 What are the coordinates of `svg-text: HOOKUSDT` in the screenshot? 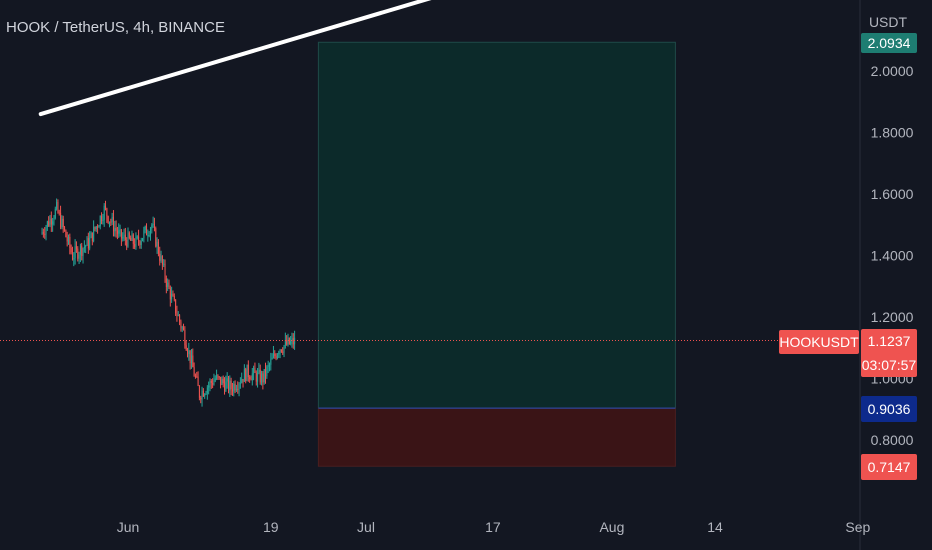 It's located at (819, 342).